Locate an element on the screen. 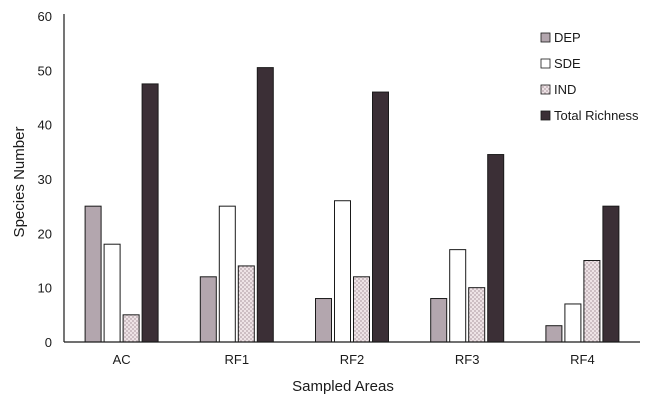  legend-label-total-richness: Total Richness is located at coordinates (596, 115).